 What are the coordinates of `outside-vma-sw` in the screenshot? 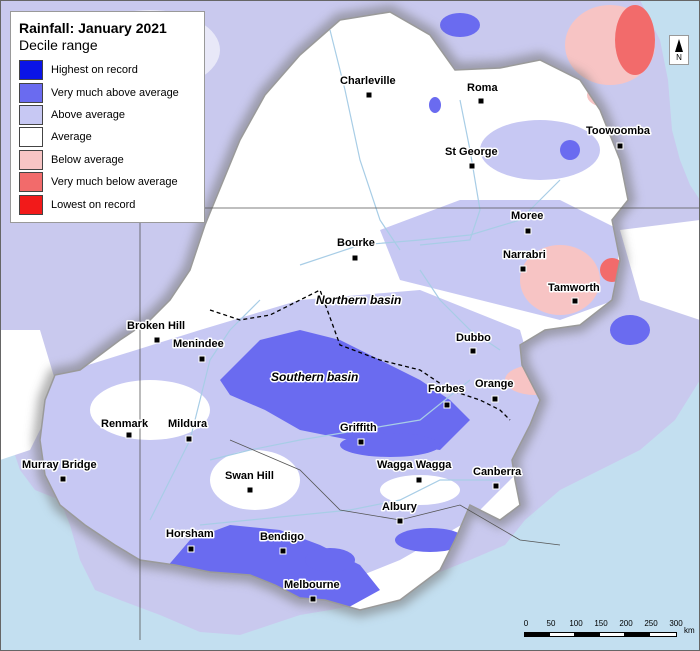 It's located at (460, 25).